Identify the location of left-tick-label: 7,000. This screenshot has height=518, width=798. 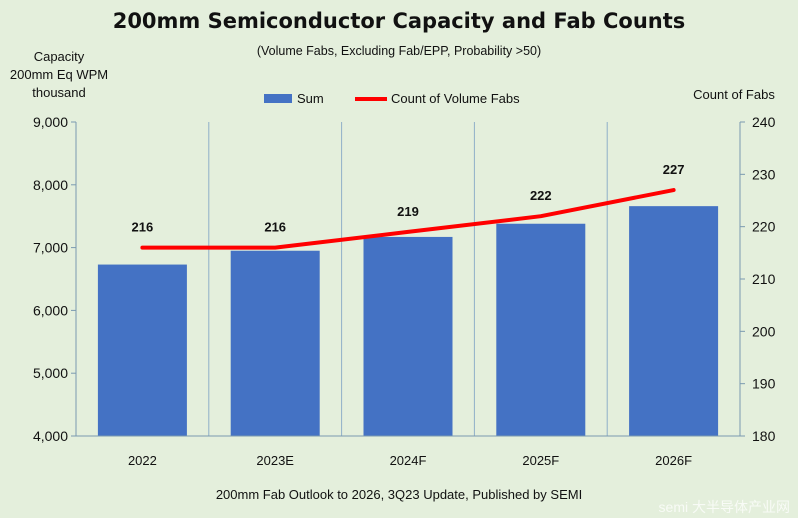
(50, 248).